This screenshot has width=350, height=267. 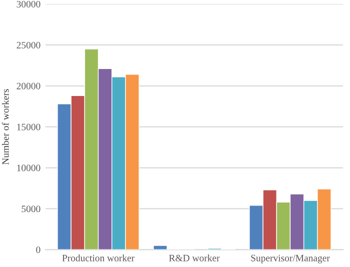 What do you see at coordinates (28, 168) in the screenshot?
I see `y-tick-label: 10000` at bounding box center [28, 168].